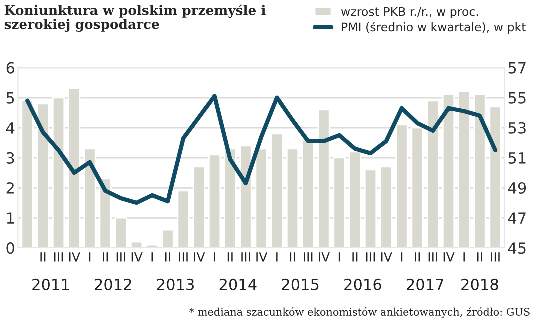  Describe the element at coordinates (480, 284) in the screenshot. I see `text: 2018` at that location.